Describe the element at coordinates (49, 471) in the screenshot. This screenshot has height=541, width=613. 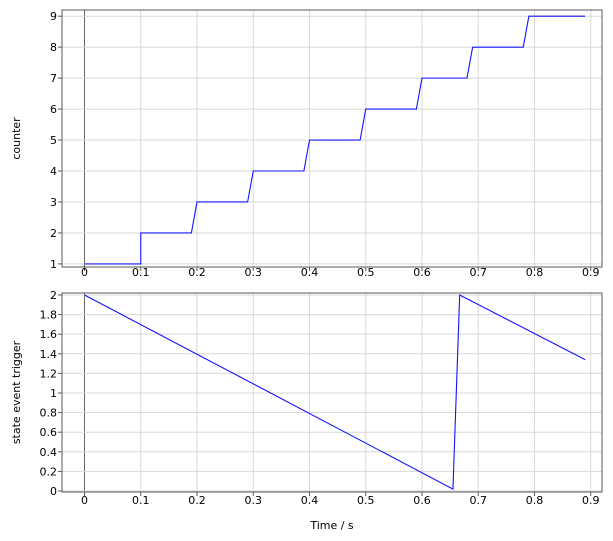
I see `y-tick-label: 0.2` at that location.